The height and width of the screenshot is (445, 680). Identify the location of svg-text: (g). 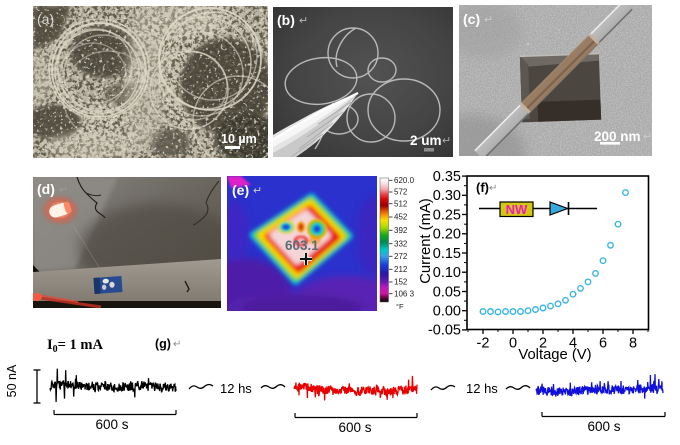
(163, 344).